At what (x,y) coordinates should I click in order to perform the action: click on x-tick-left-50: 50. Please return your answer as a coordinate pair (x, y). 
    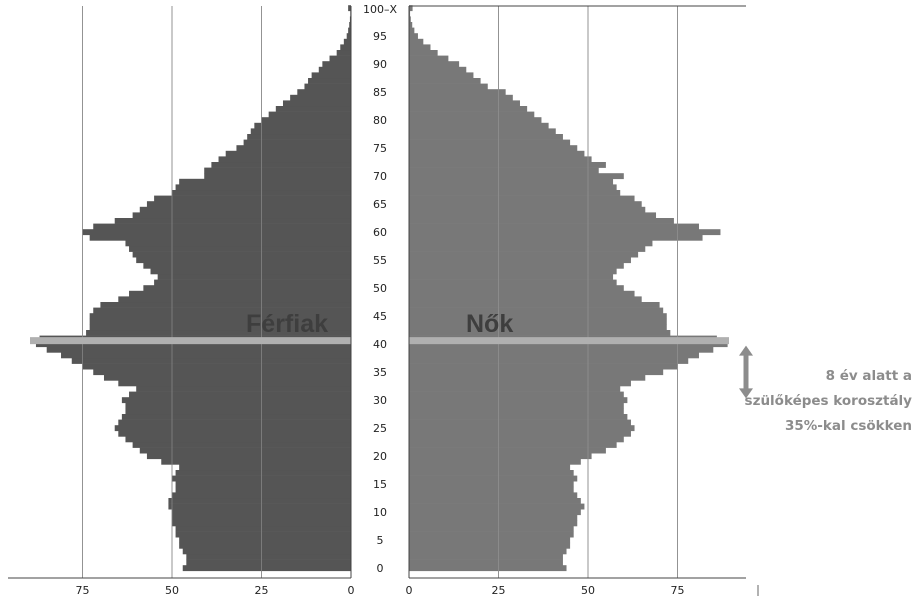
    Looking at the image, I should click on (172, 590).